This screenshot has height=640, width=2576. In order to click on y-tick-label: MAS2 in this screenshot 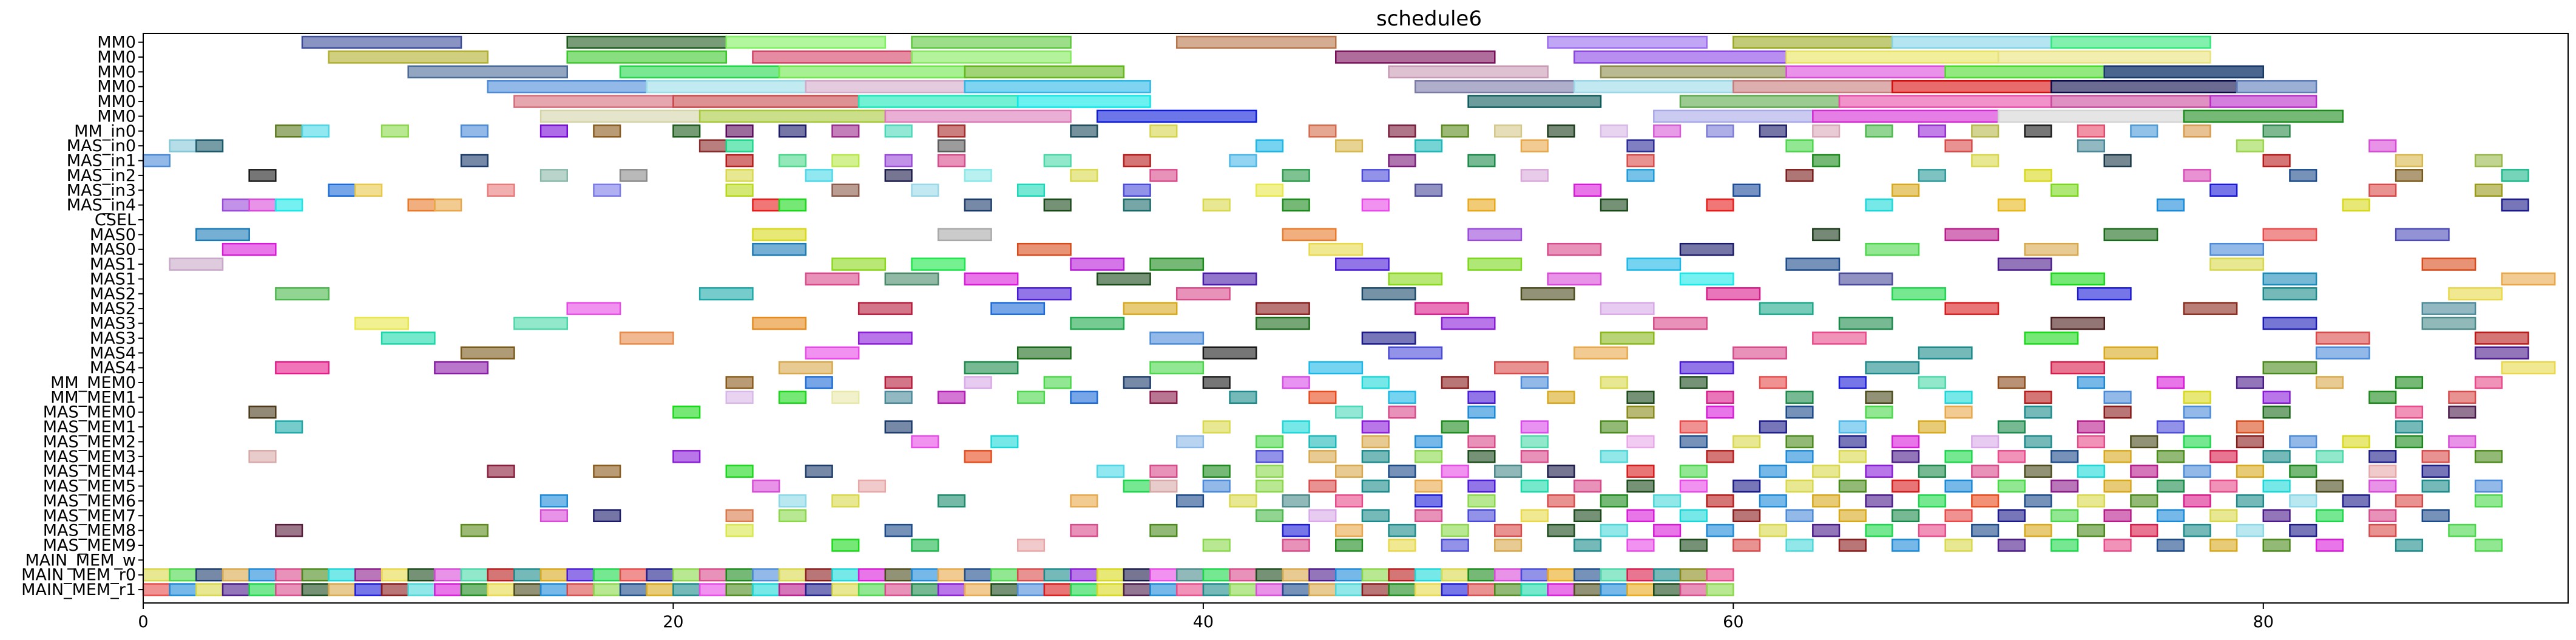, I will do `click(113, 308)`.